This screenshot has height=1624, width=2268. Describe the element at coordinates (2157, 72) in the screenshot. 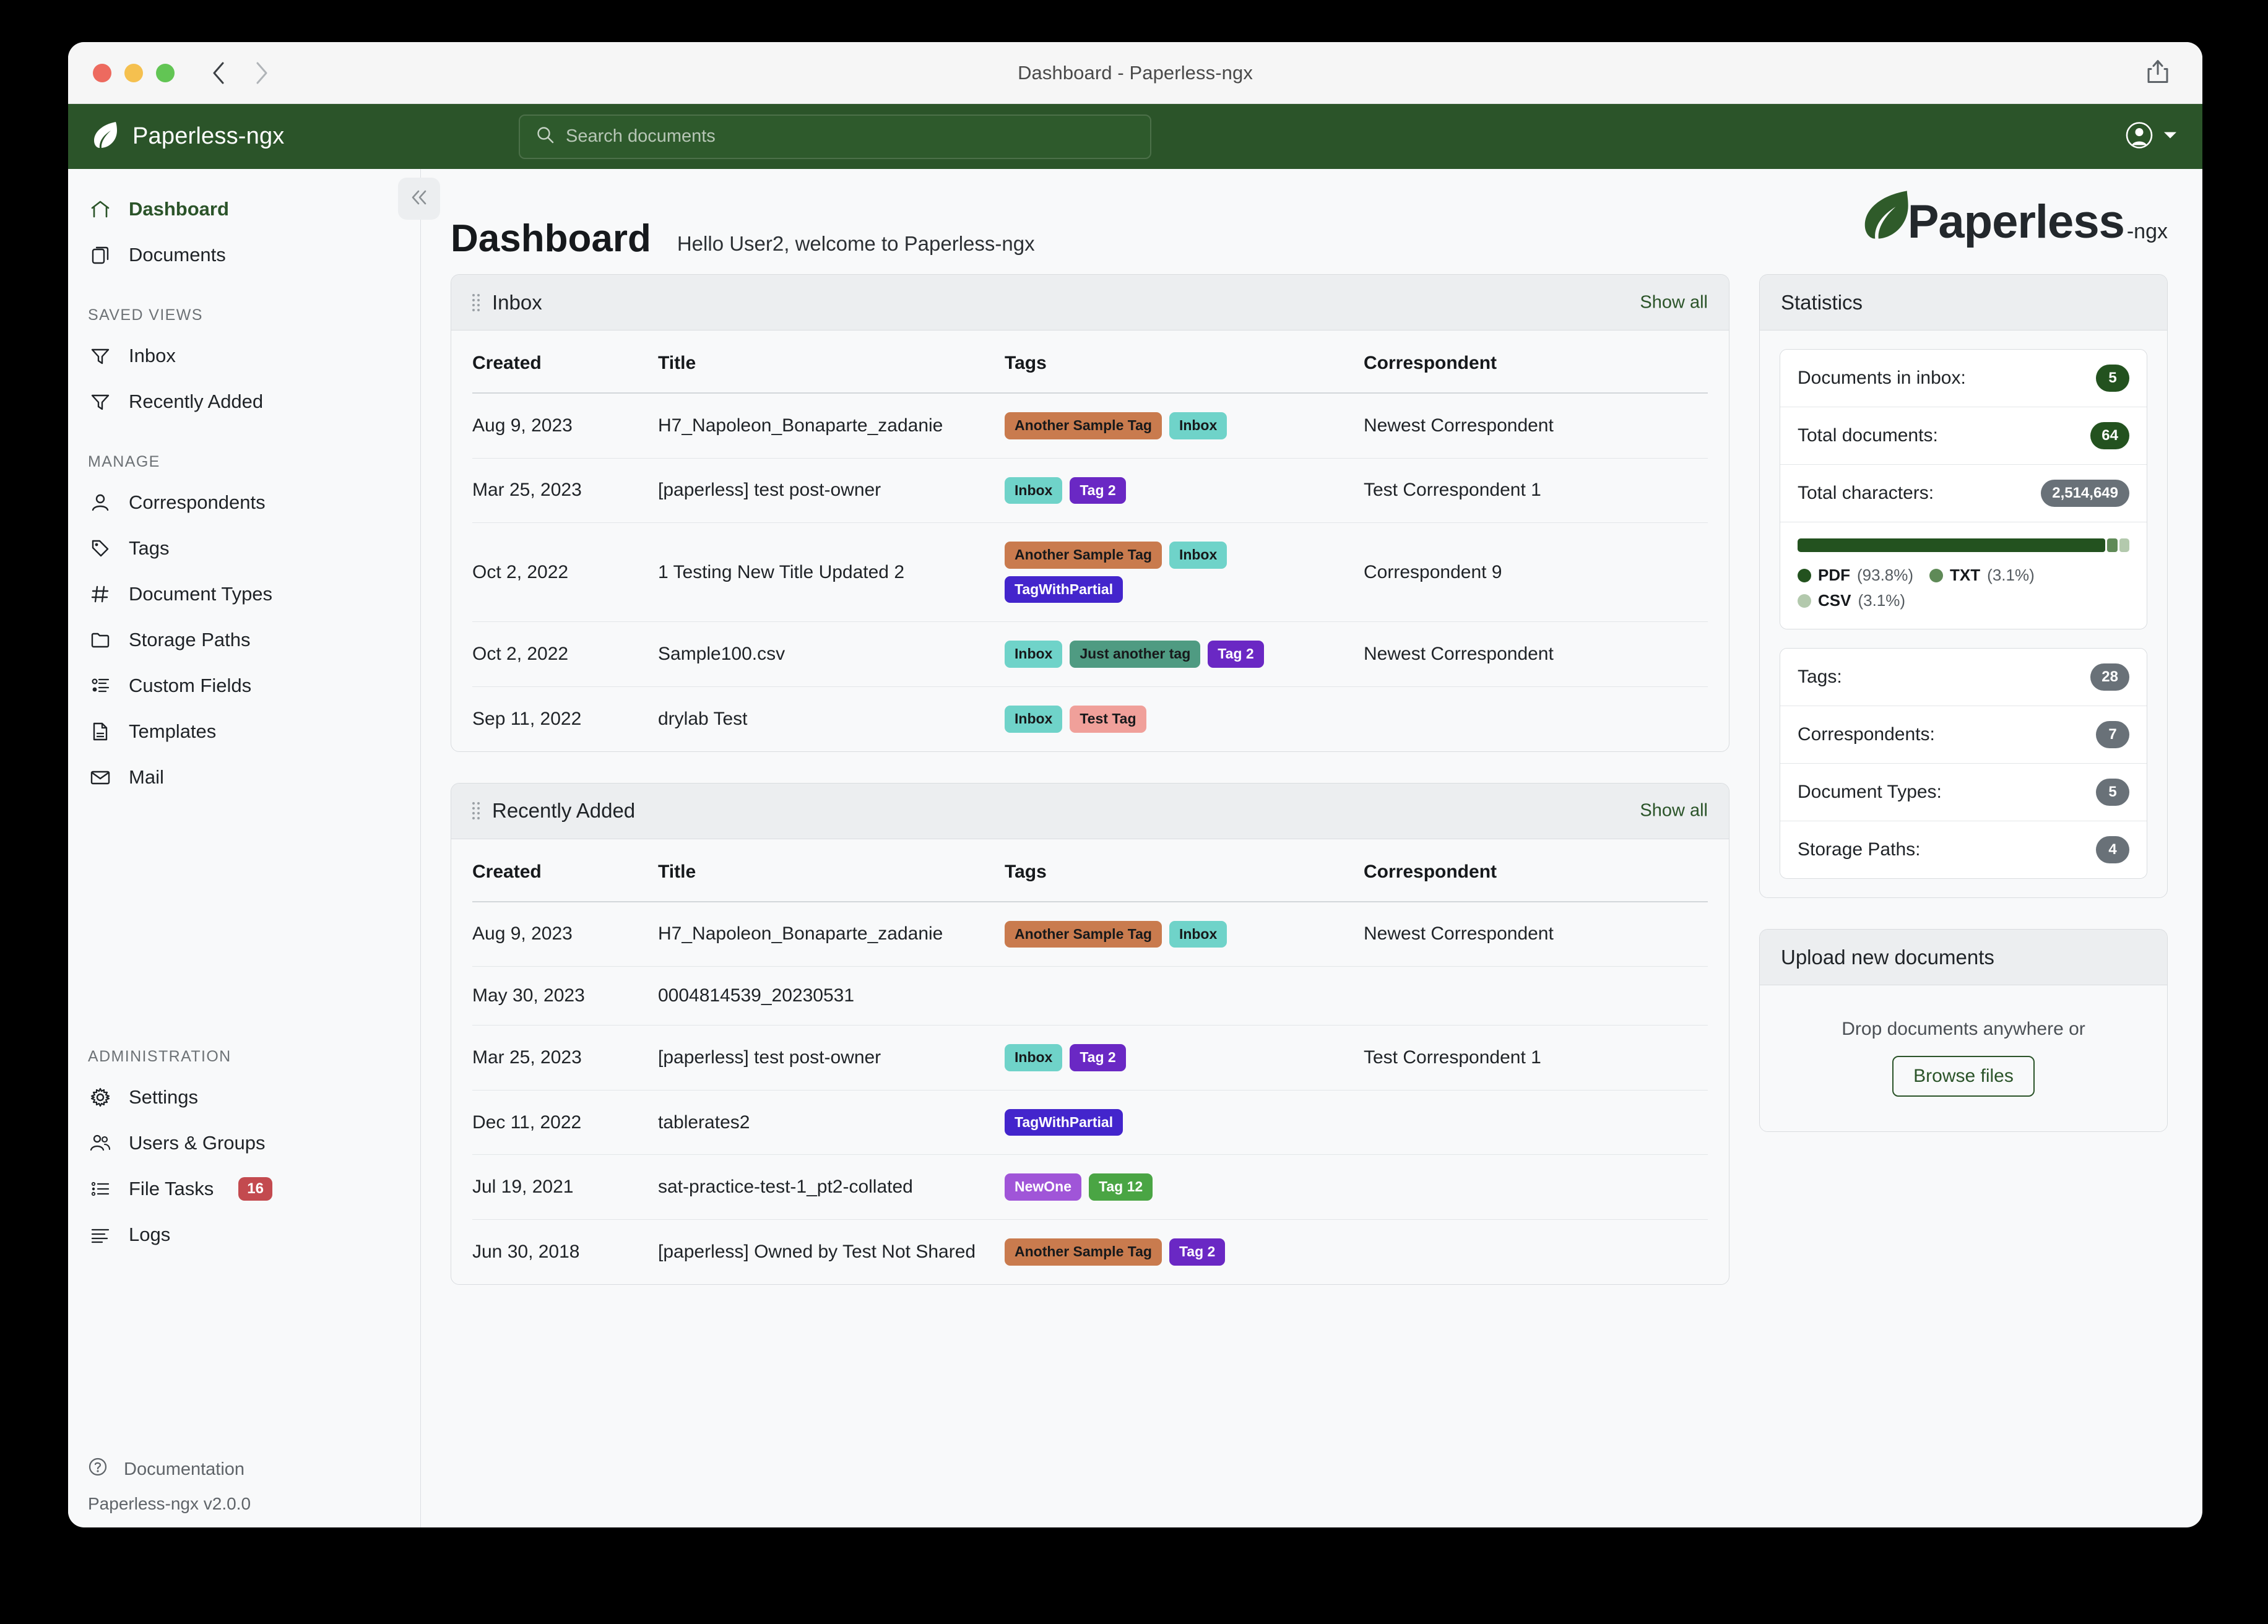

I see `share-icon` at that location.